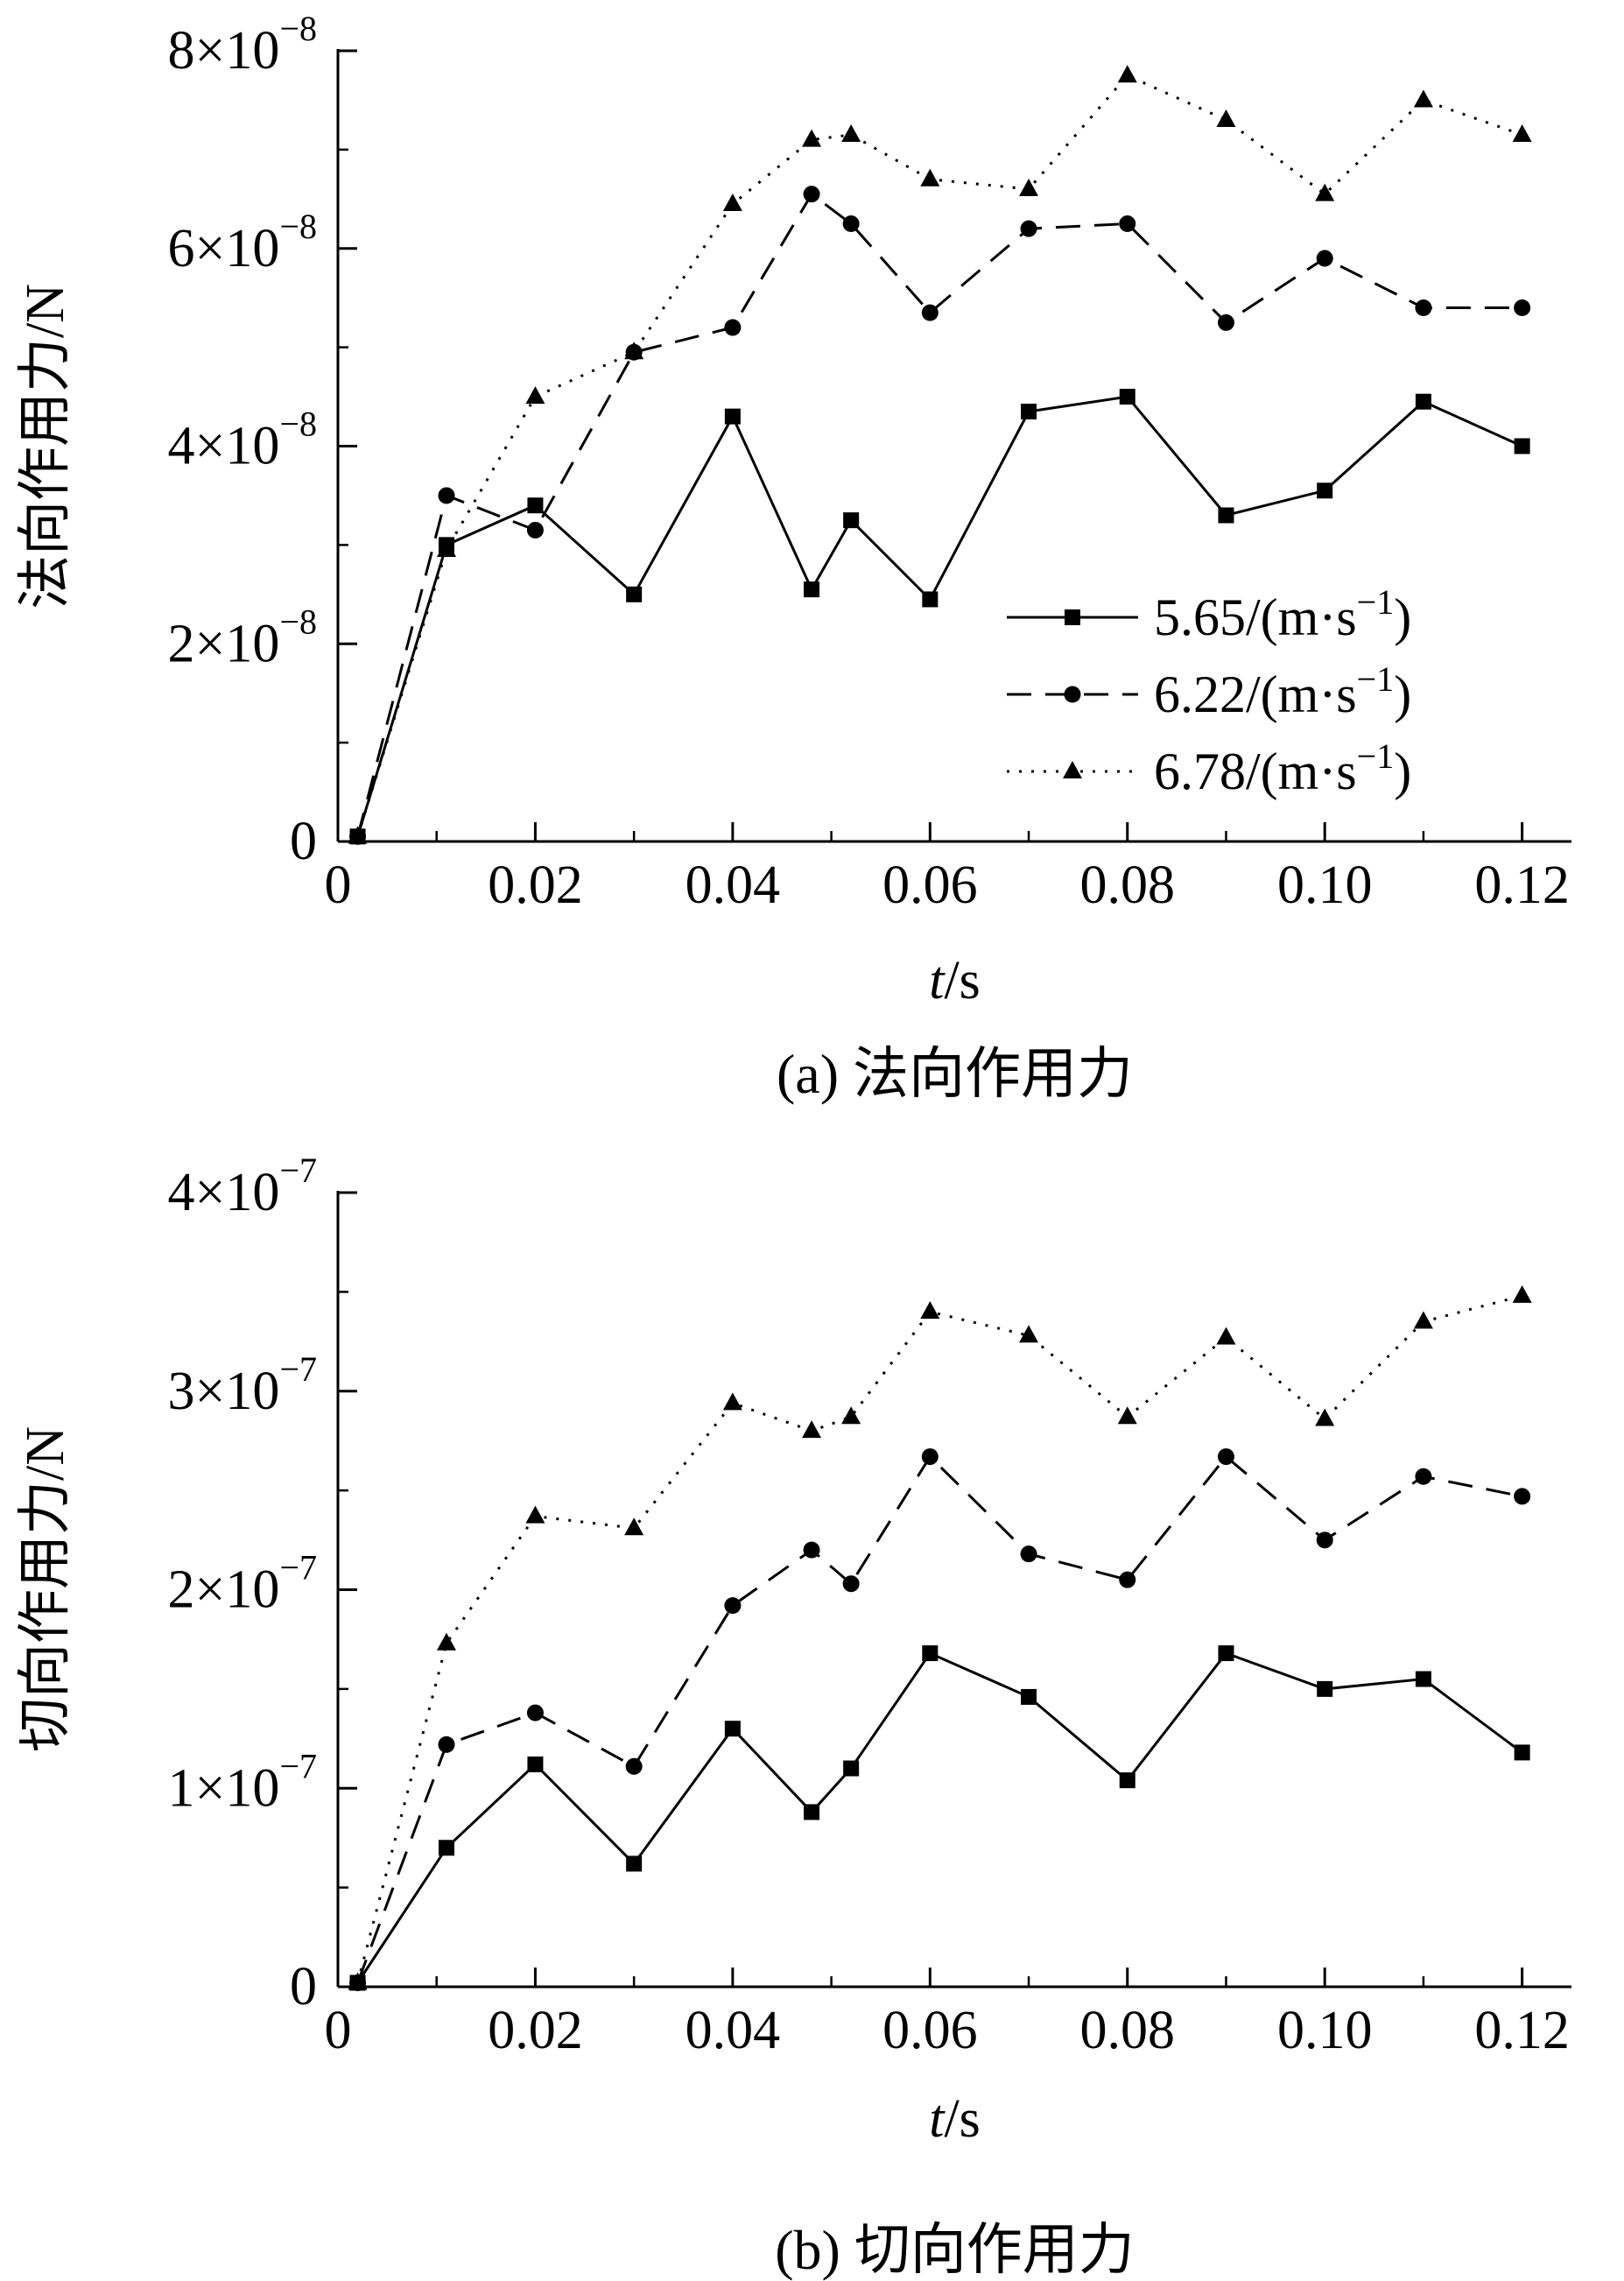 The height and width of the screenshot is (2281, 1624). I want to click on legend-marker-circle, so click(1072, 694).